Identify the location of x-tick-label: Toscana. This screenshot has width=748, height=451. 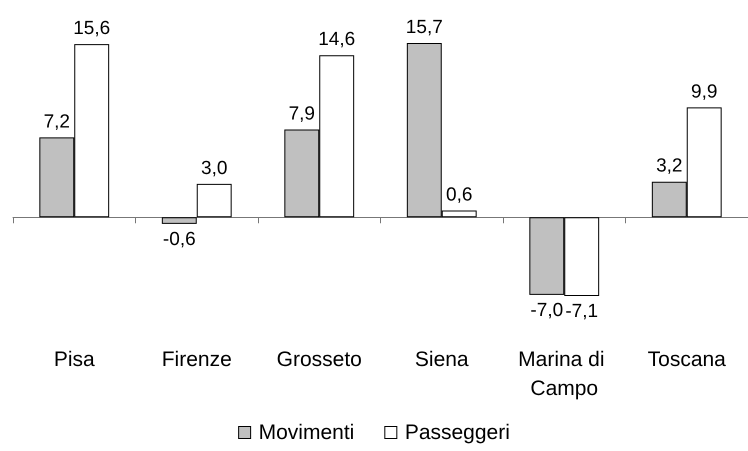
(687, 359).